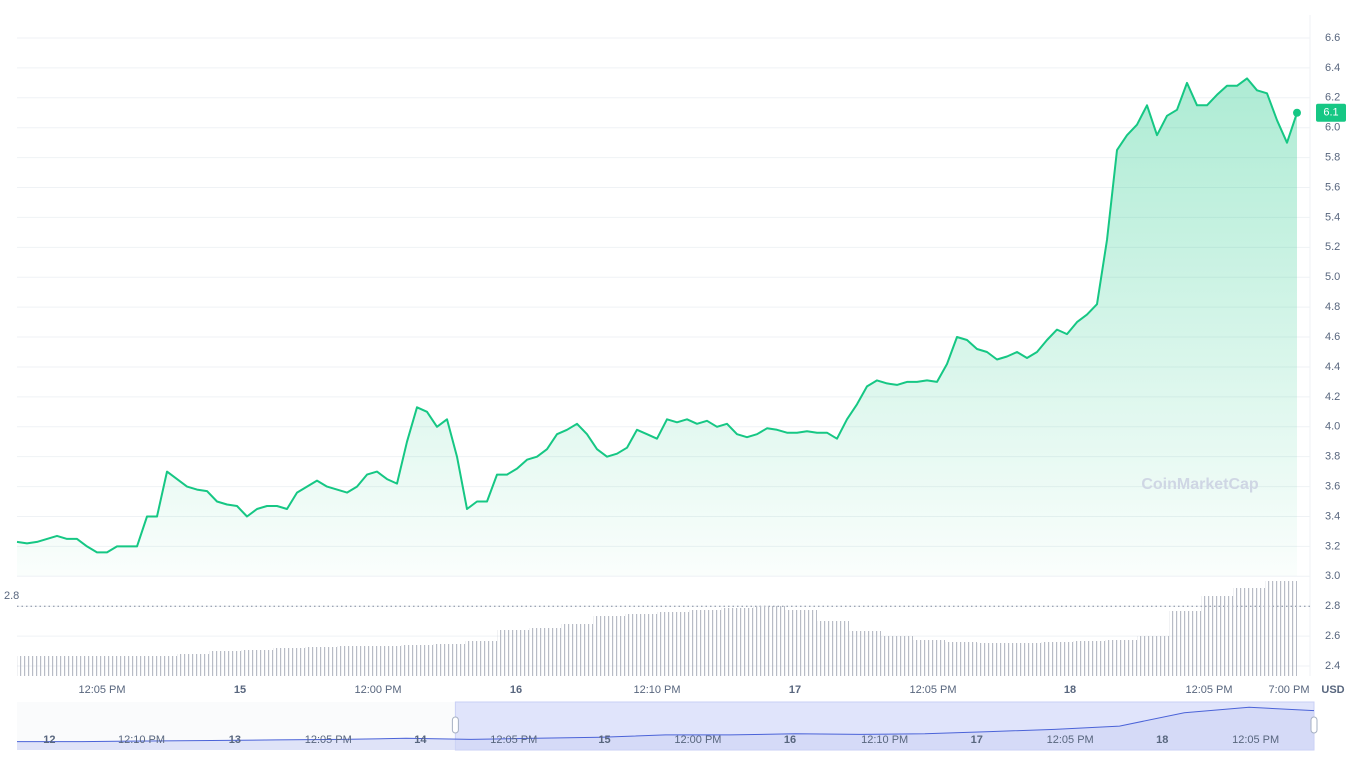 The height and width of the screenshot is (768, 1366). I want to click on y-tick-label: 2.4, so click(1332, 666).